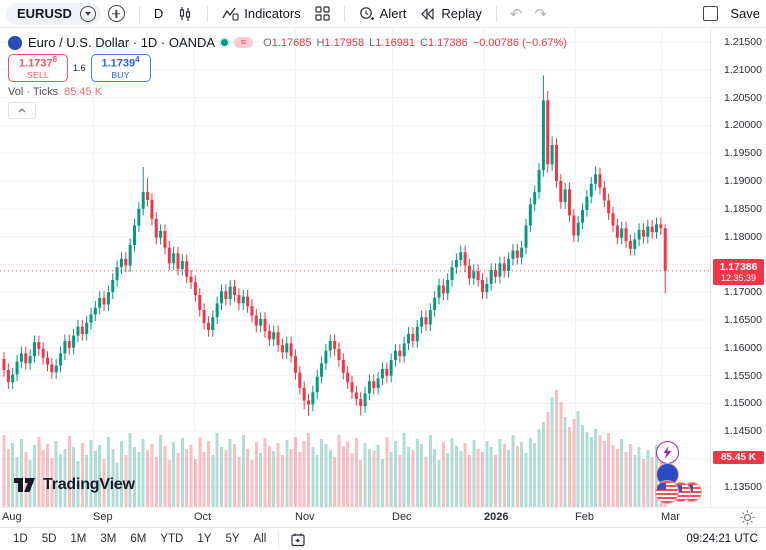 The width and height of the screenshot is (766, 550). What do you see at coordinates (383, 14) in the screenshot?
I see `alert-button: Alert` at bounding box center [383, 14].